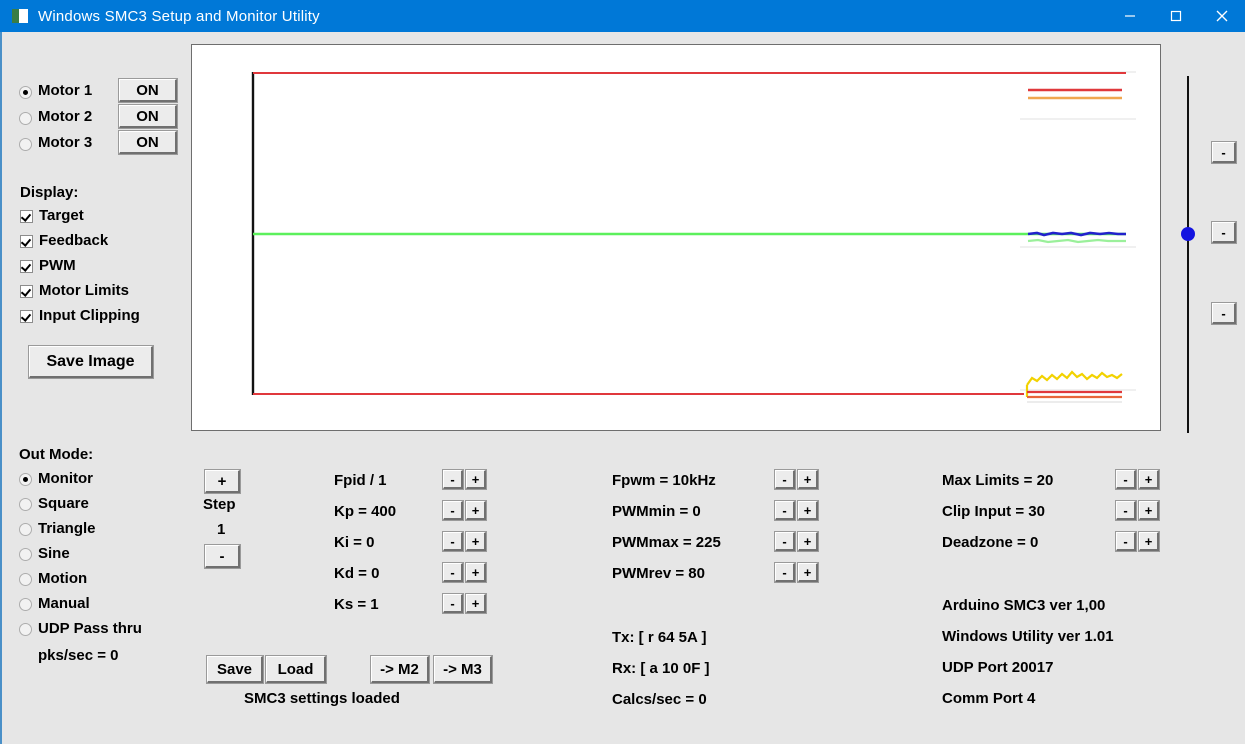  I want to click on slider-thumb, so click(1188, 234).